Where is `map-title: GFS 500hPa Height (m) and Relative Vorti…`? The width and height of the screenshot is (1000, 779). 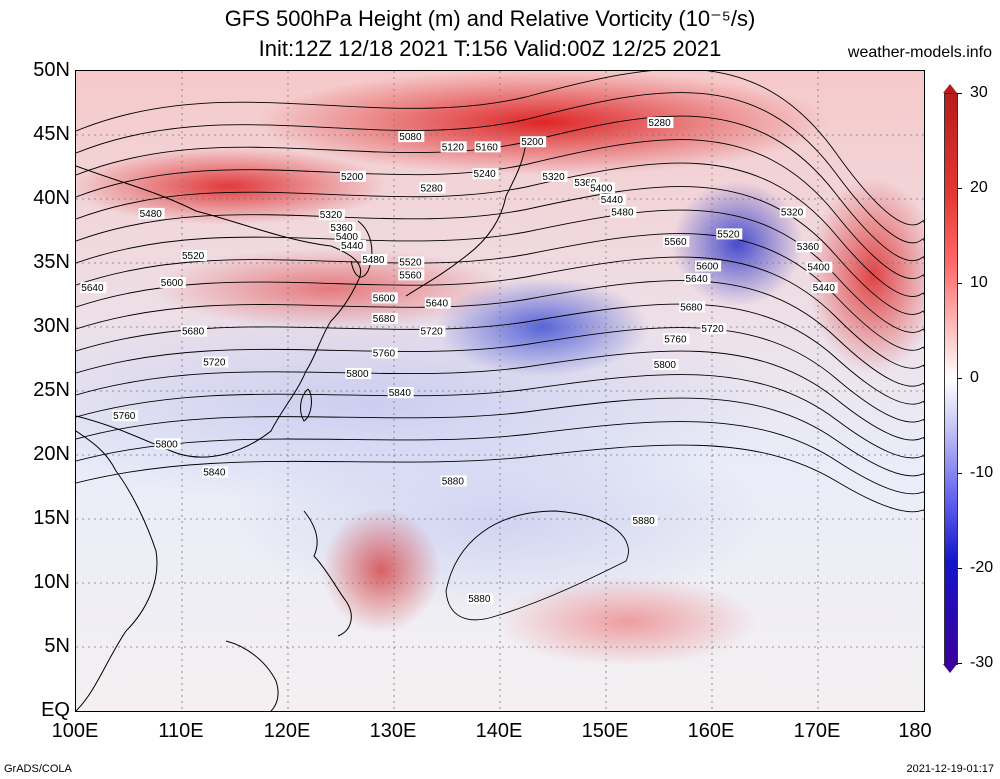
map-title: GFS 500hPa Height (m) and Relative Vorti… is located at coordinates (490, 18).